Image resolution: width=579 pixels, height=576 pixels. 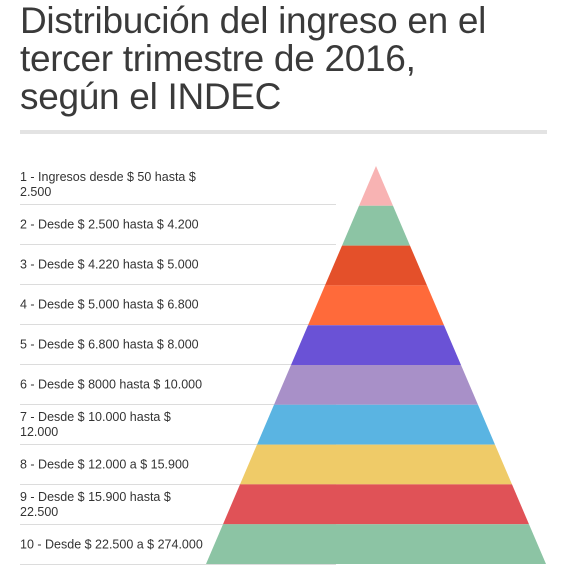 I want to click on level-row-6: 6 - Desde $ 8000 hasta $ 10.000, so click(x=178, y=385).